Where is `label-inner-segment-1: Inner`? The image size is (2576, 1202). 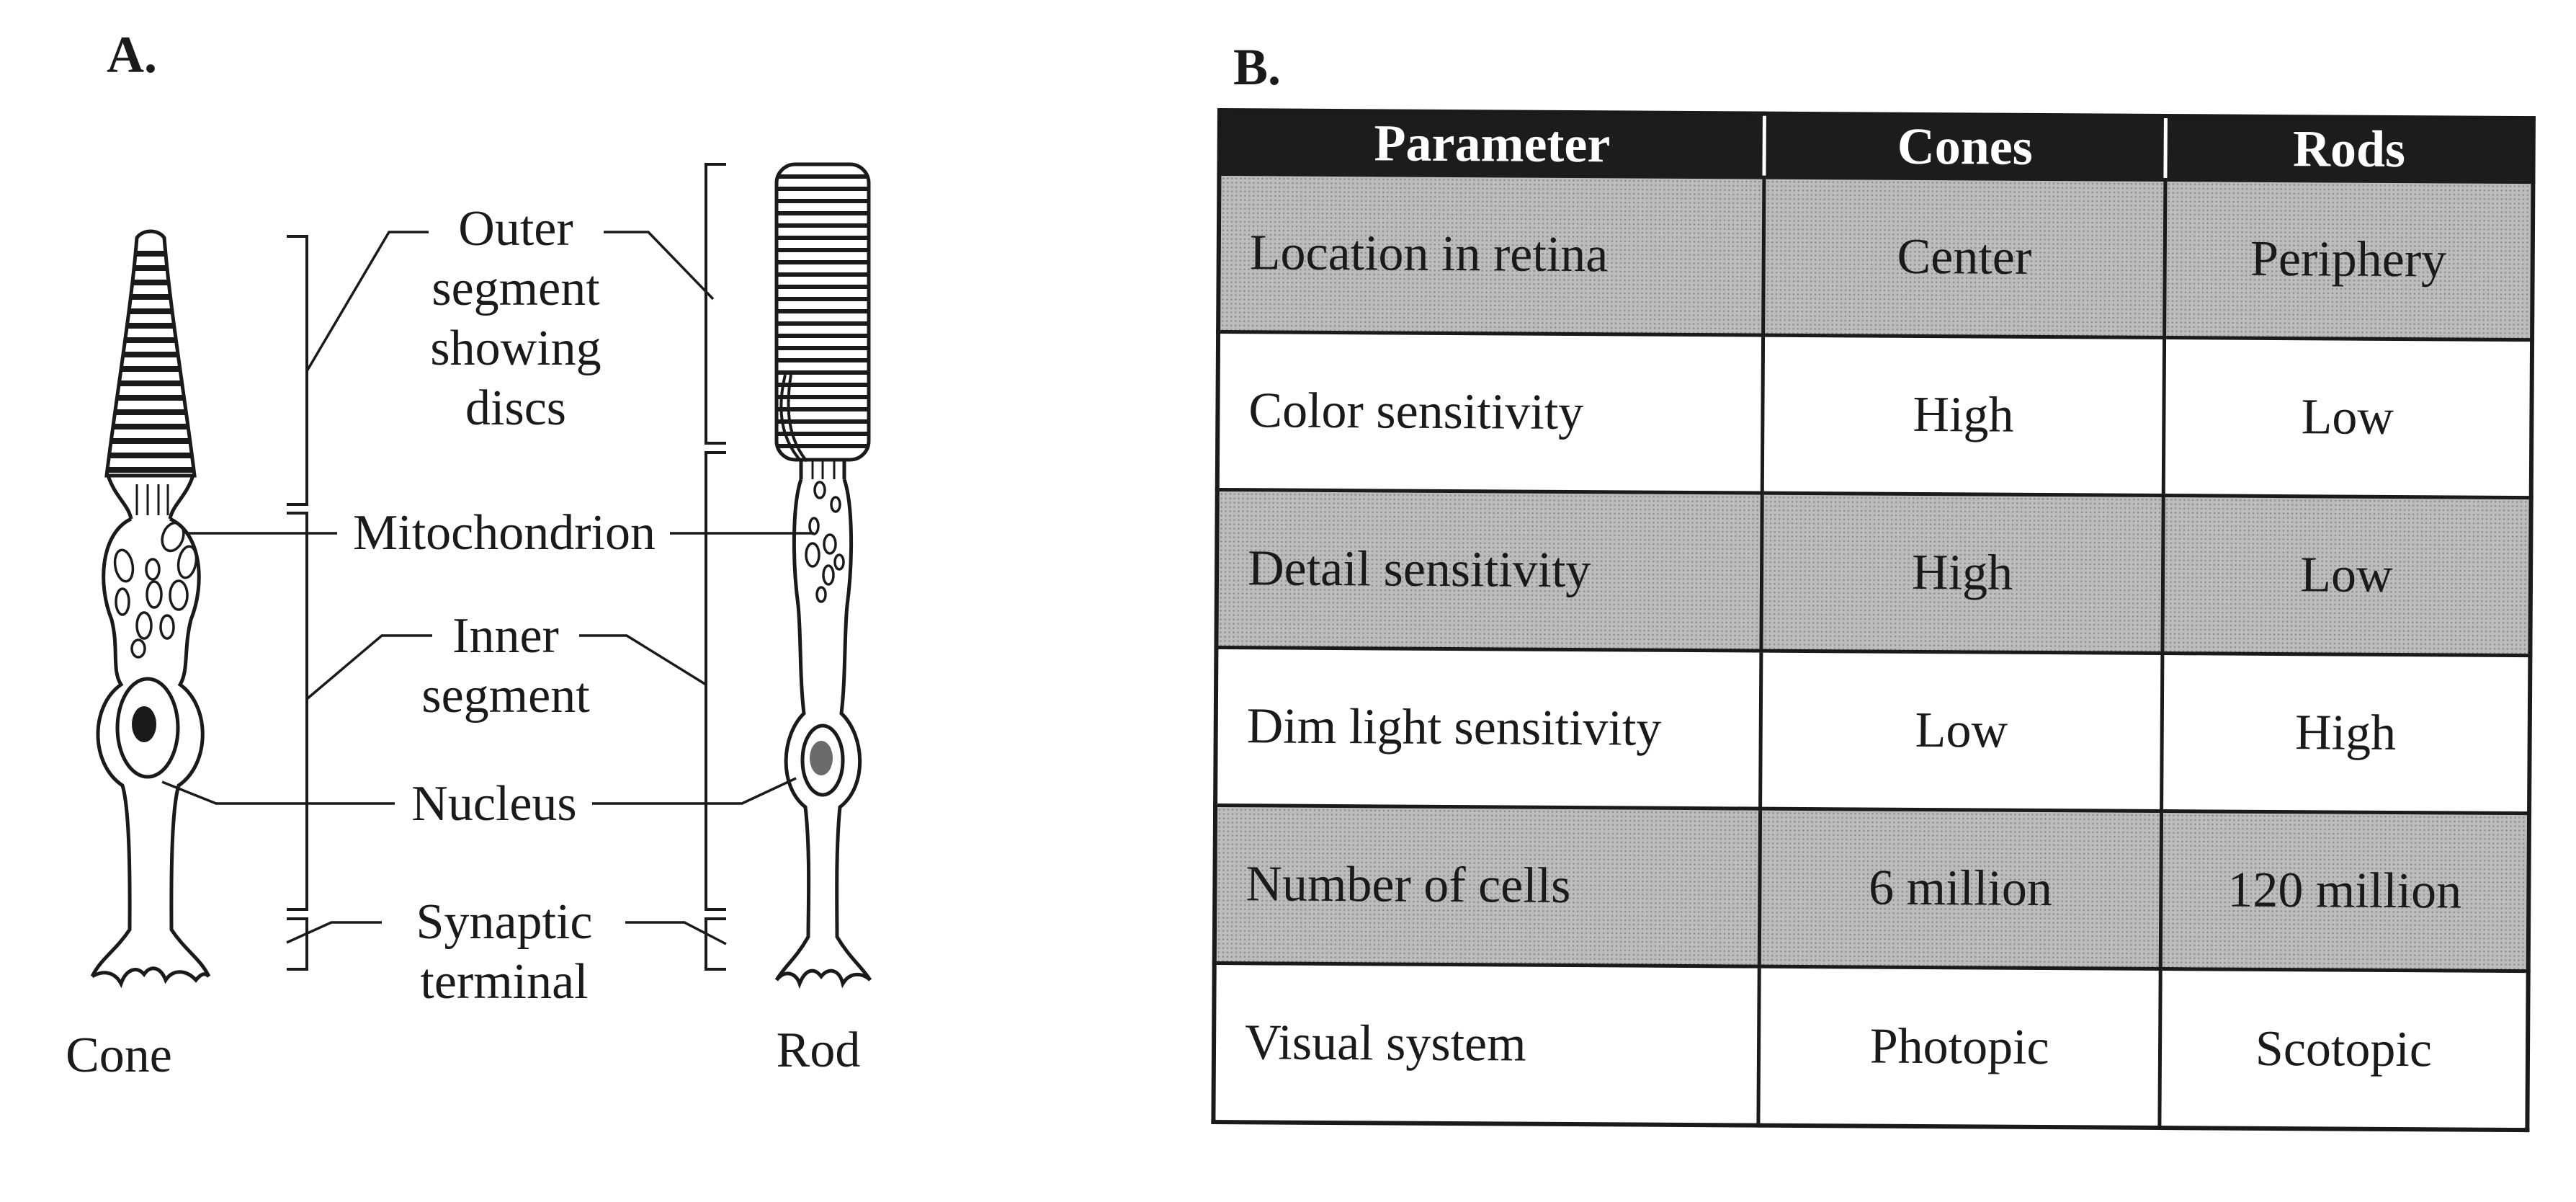
label-inner-segment-1: Inner is located at coordinates (505, 636).